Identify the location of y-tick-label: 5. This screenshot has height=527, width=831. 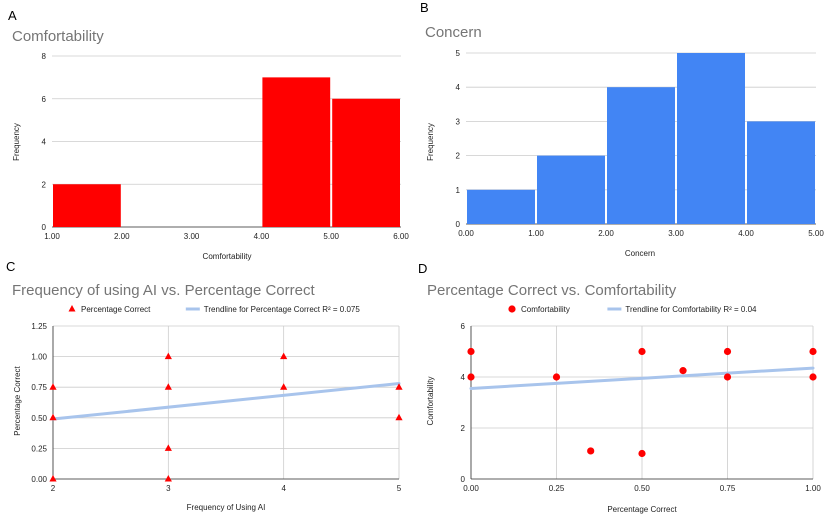
(458, 53).